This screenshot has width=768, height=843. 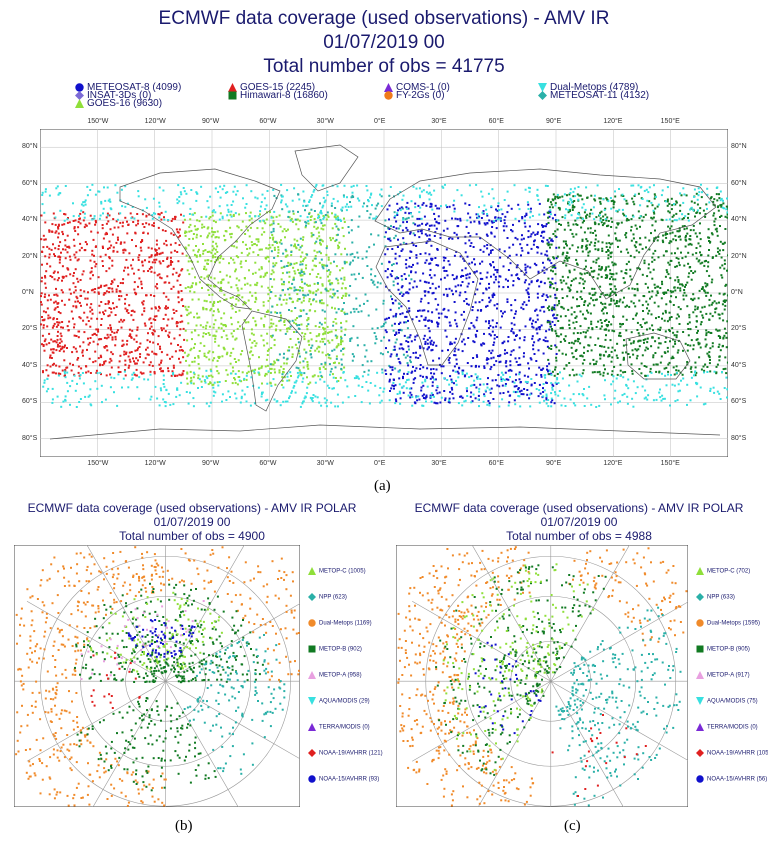 I want to click on legend-item: COMS-1 (0), so click(x=417, y=88).